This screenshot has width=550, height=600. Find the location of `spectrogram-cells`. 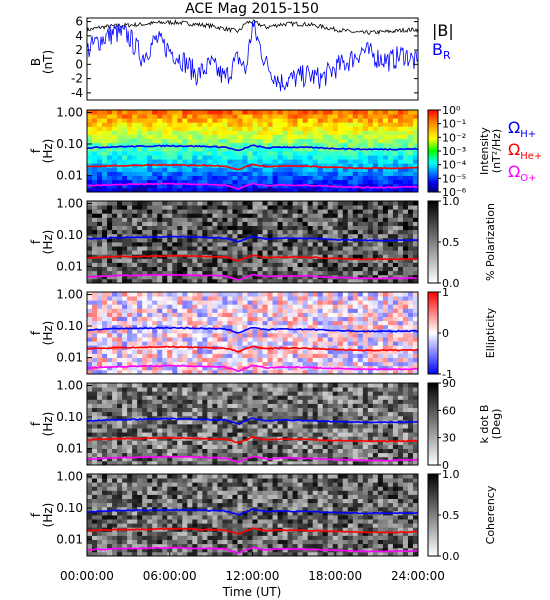

spectrogram-cells is located at coordinates (253, 151).